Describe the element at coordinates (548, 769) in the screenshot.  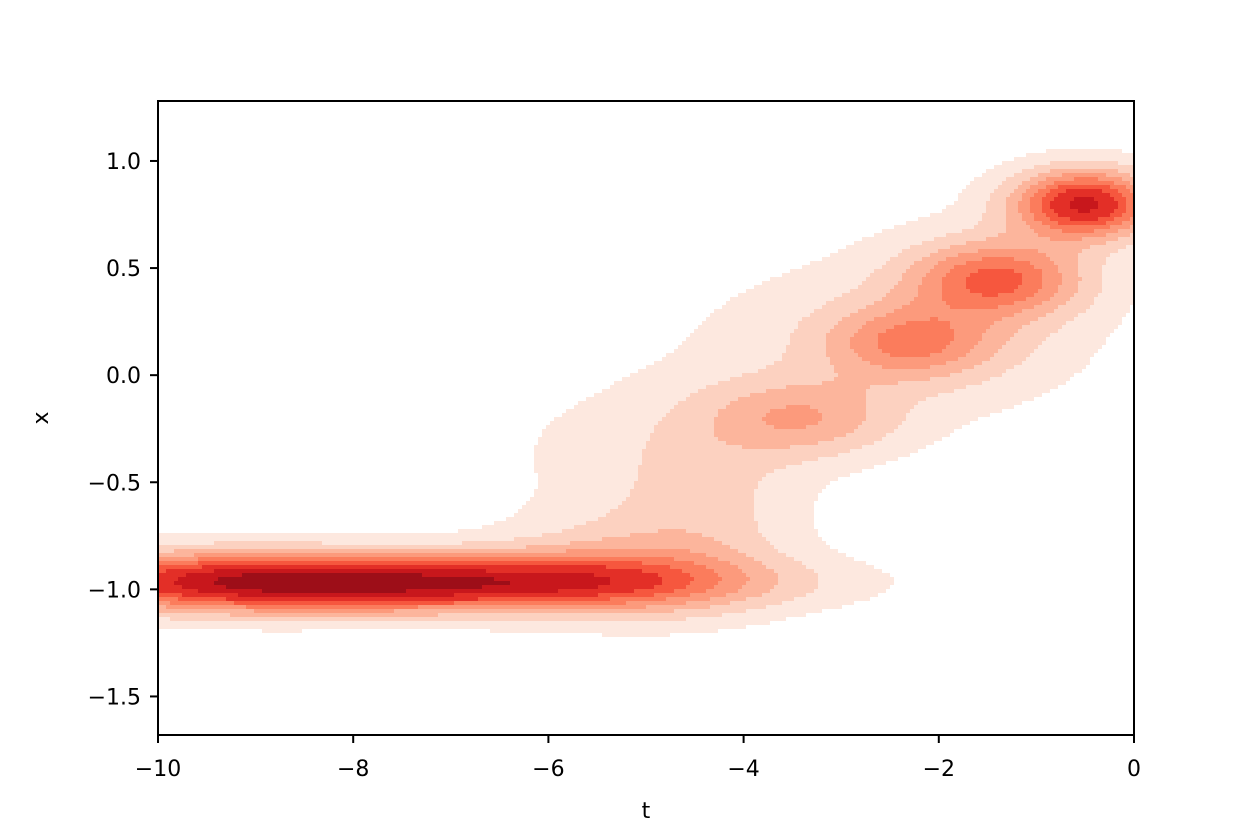
I see `x-tick-label: −6` at that location.